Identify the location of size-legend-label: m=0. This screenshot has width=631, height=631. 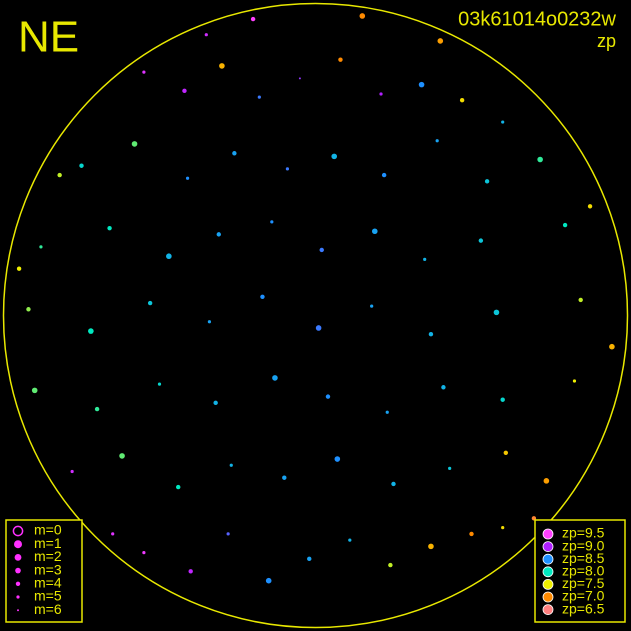
(48, 530).